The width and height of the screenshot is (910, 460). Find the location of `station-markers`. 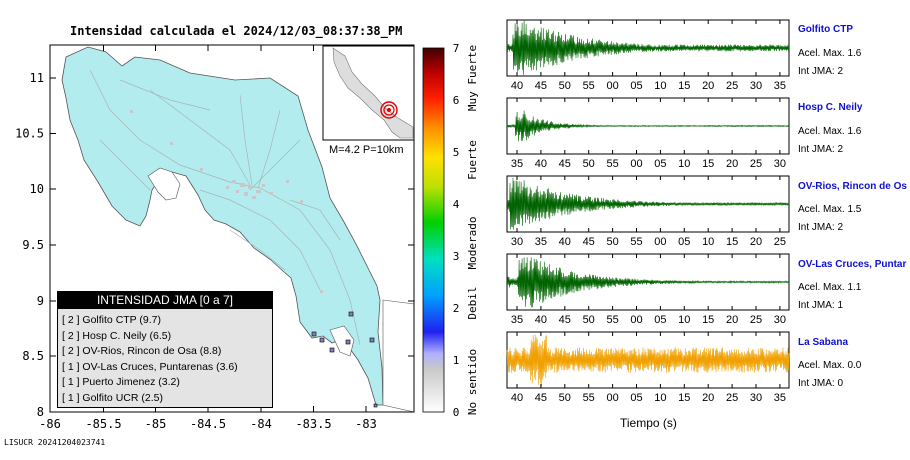

station-markers is located at coordinates (344, 359).